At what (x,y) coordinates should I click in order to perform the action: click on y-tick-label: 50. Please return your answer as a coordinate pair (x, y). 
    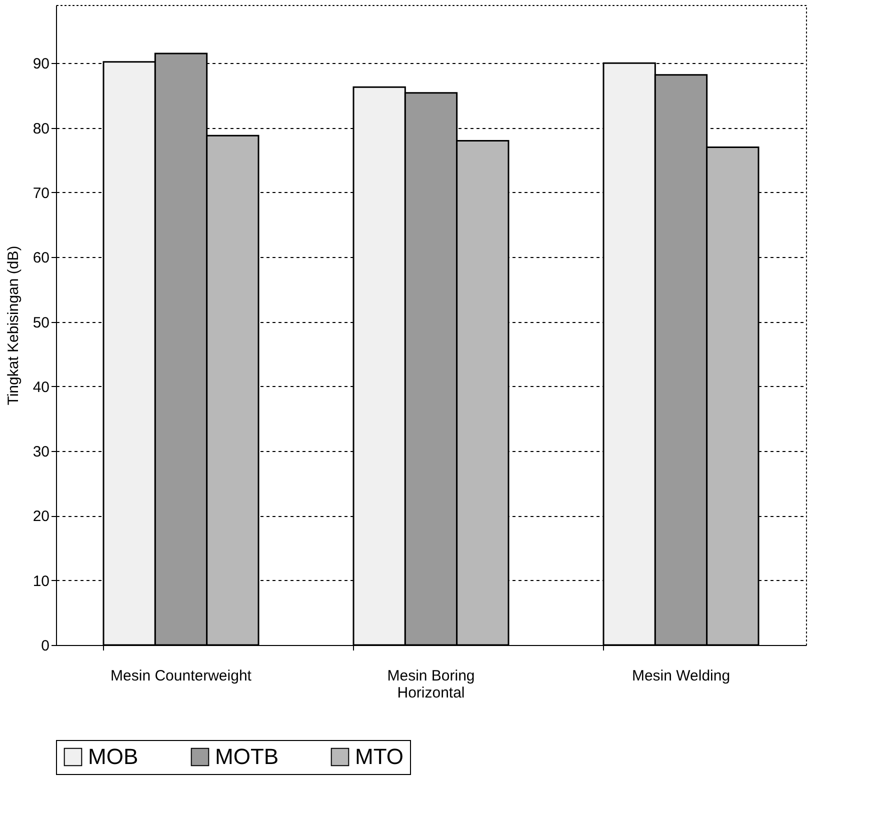
    Looking at the image, I should click on (41, 323).